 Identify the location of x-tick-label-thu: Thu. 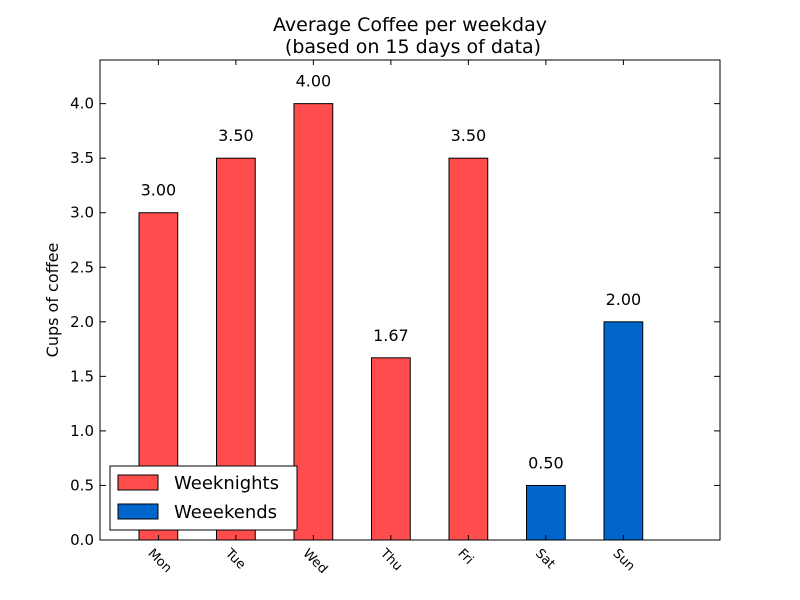
(390, 560).